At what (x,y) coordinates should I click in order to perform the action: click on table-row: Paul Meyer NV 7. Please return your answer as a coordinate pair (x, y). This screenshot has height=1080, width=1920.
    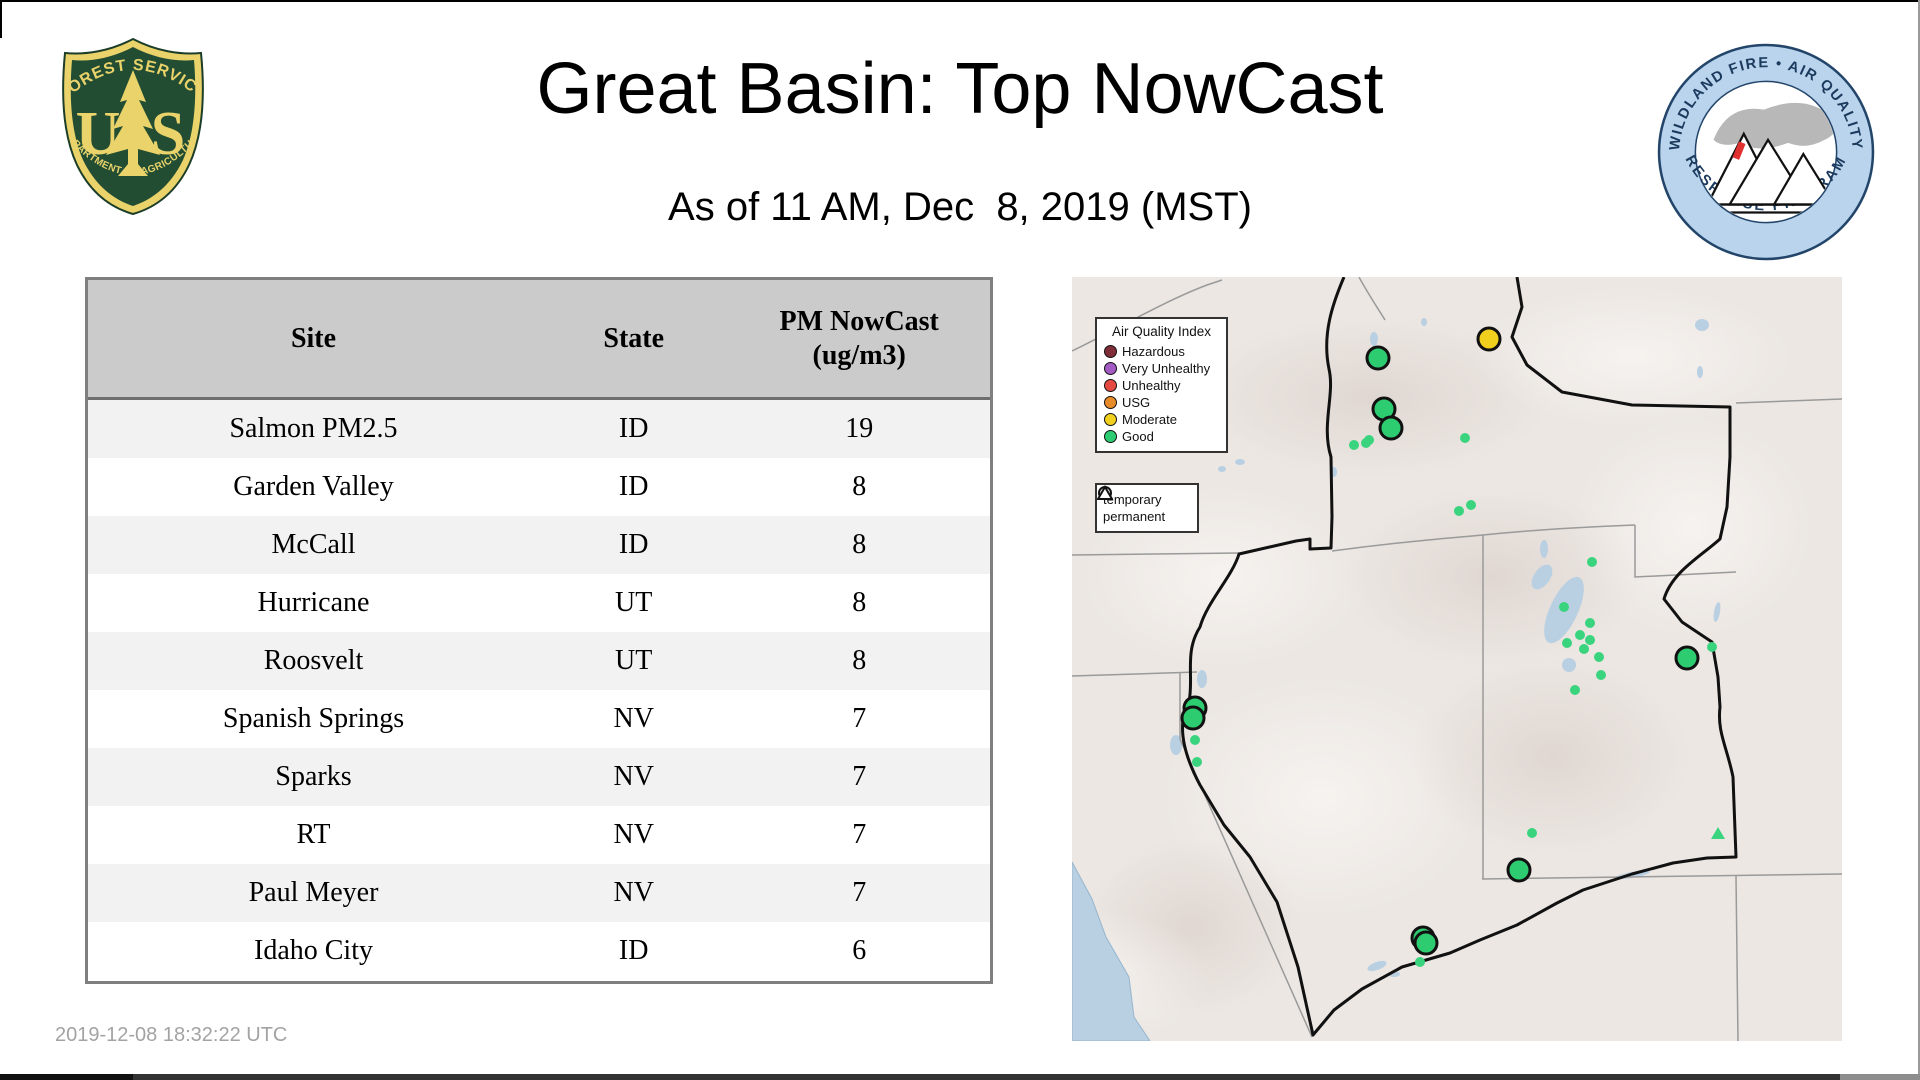
    Looking at the image, I should click on (539, 893).